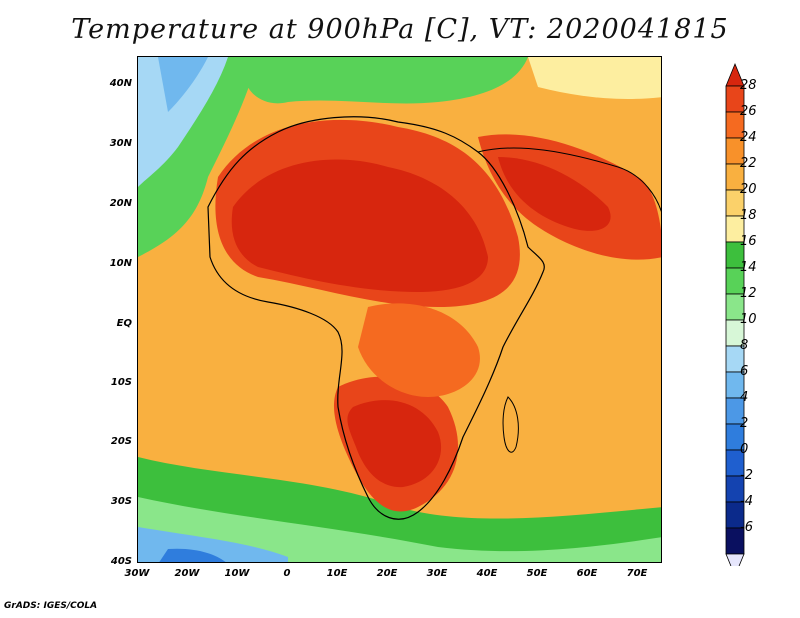 This screenshot has width=800, height=618. What do you see at coordinates (748, 215) in the screenshot?
I see `colorbar-label: 18` at bounding box center [748, 215].